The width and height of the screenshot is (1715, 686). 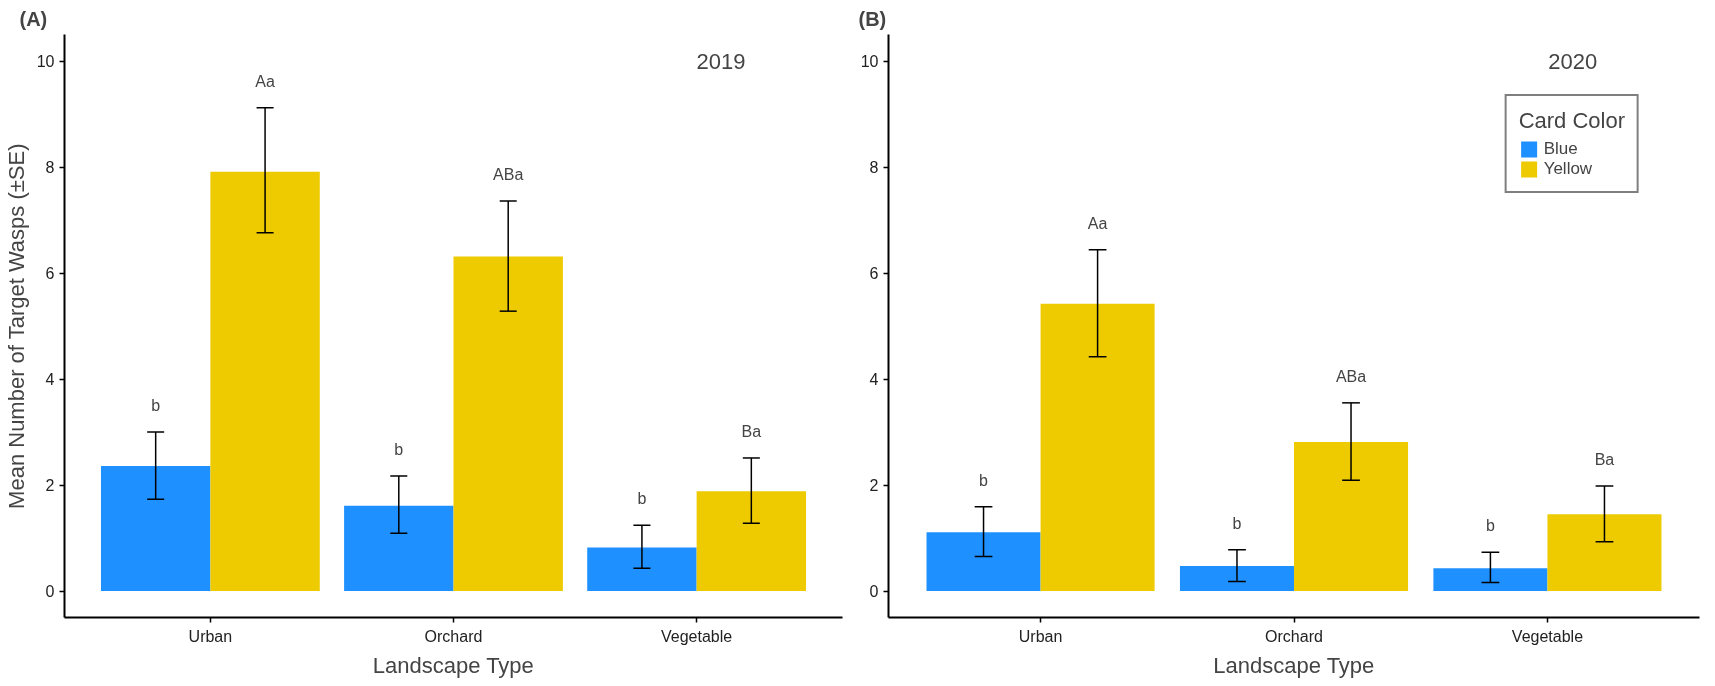 What do you see at coordinates (721, 61) in the screenshot?
I see `text: 2019` at bounding box center [721, 61].